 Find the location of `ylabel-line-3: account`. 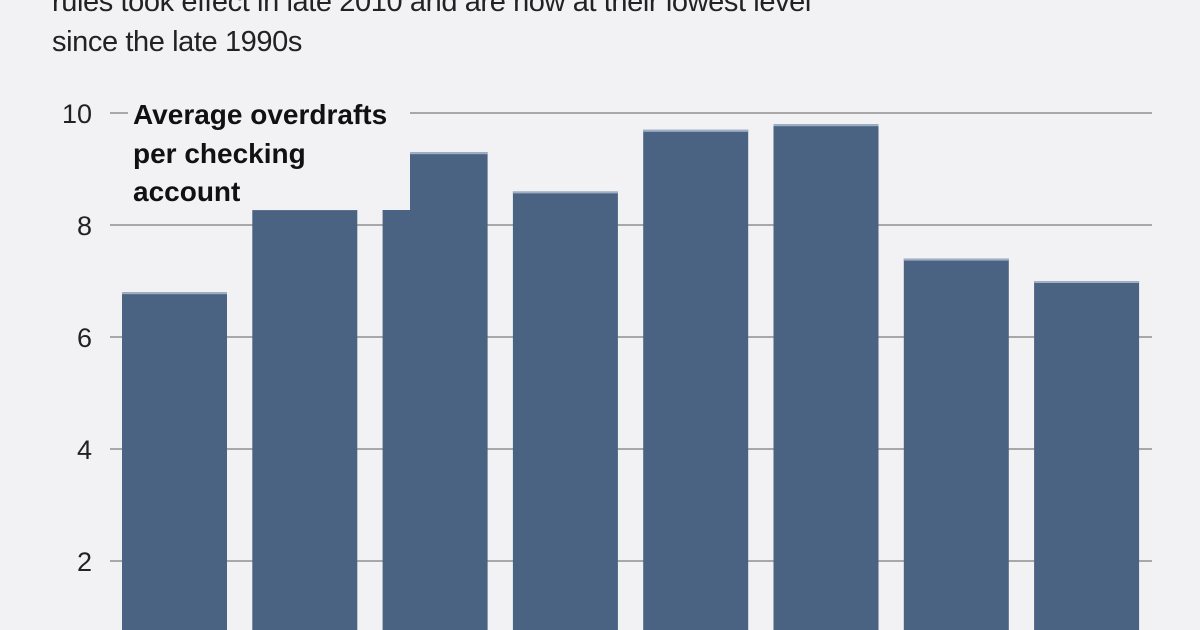

ylabel-line-3: account is located at coordinates (186, 191).